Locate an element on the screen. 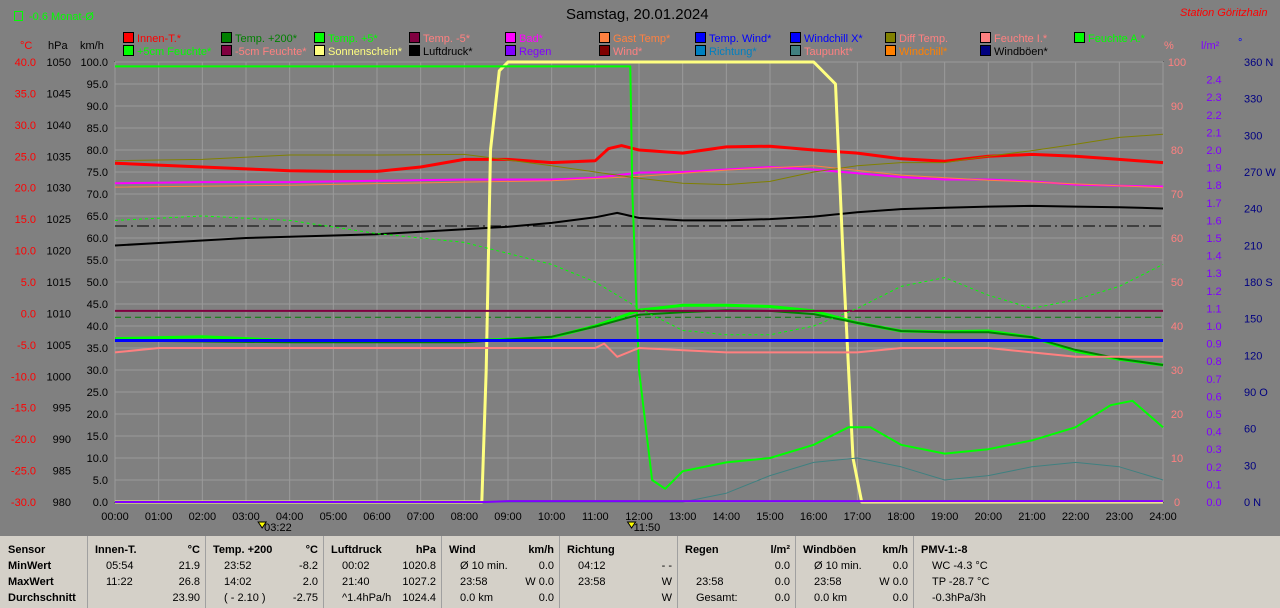 This screenshot has width=1280, height=608. legend-item: Feuchte I.* is located at coordinates (1013, 38).